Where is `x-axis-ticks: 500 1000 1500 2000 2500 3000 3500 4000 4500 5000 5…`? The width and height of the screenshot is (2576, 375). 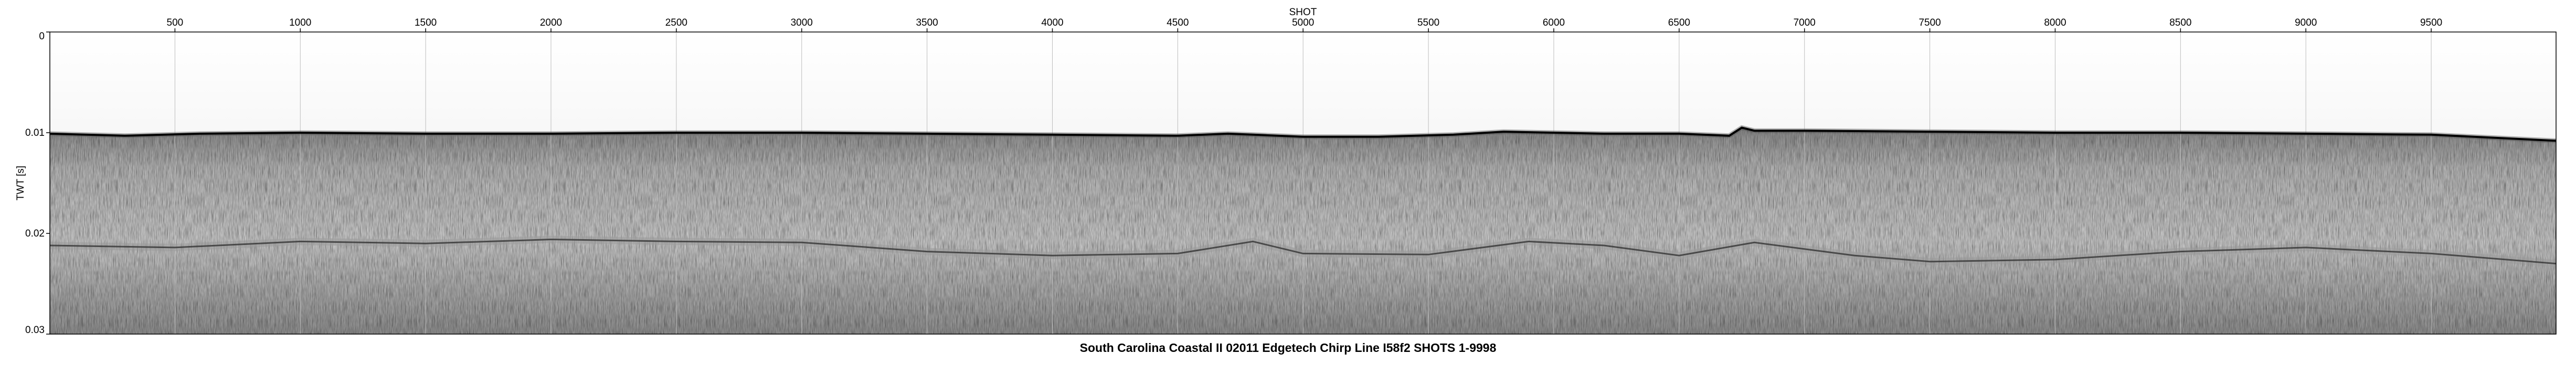 x-axis-ticks: 500 1000 1500 2000 2500 3000 3500 4000 4500 5000 5… is located at coordinates (1304, 25).